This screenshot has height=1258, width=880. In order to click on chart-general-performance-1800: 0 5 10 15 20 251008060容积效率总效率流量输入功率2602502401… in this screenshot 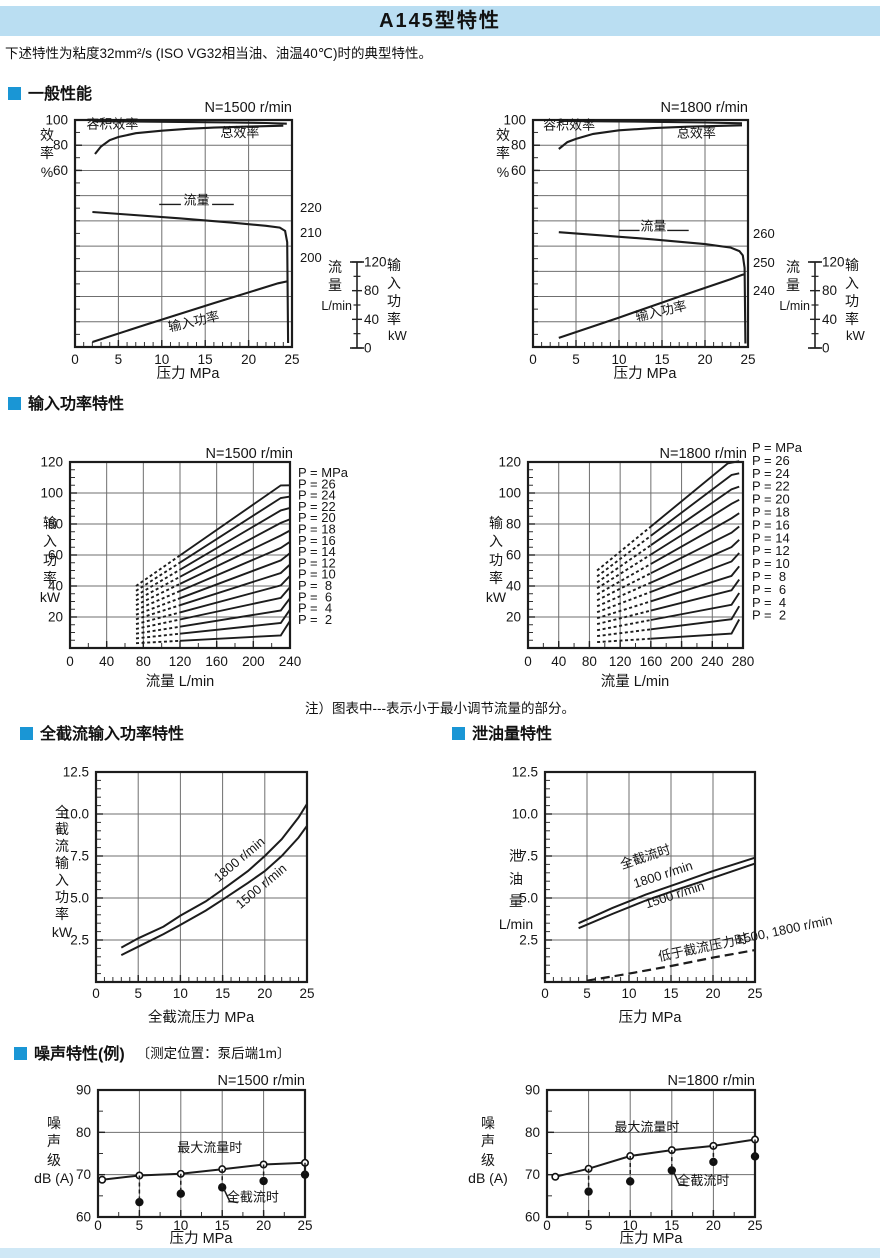, I will do `click(684, 241)`.